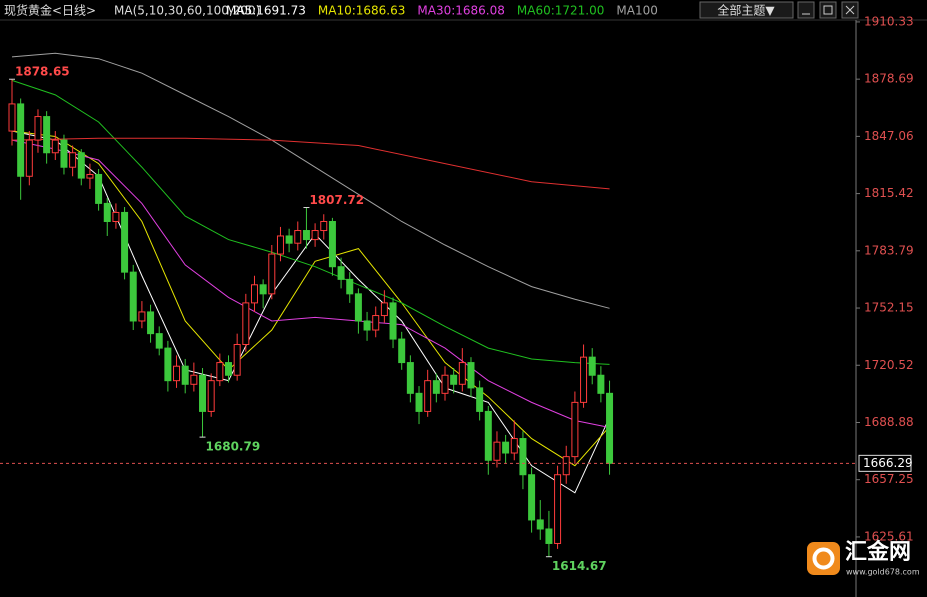 The image size is (927, 597). I want to click on theme-button-label: 全部主题▼, so click(746, 10).